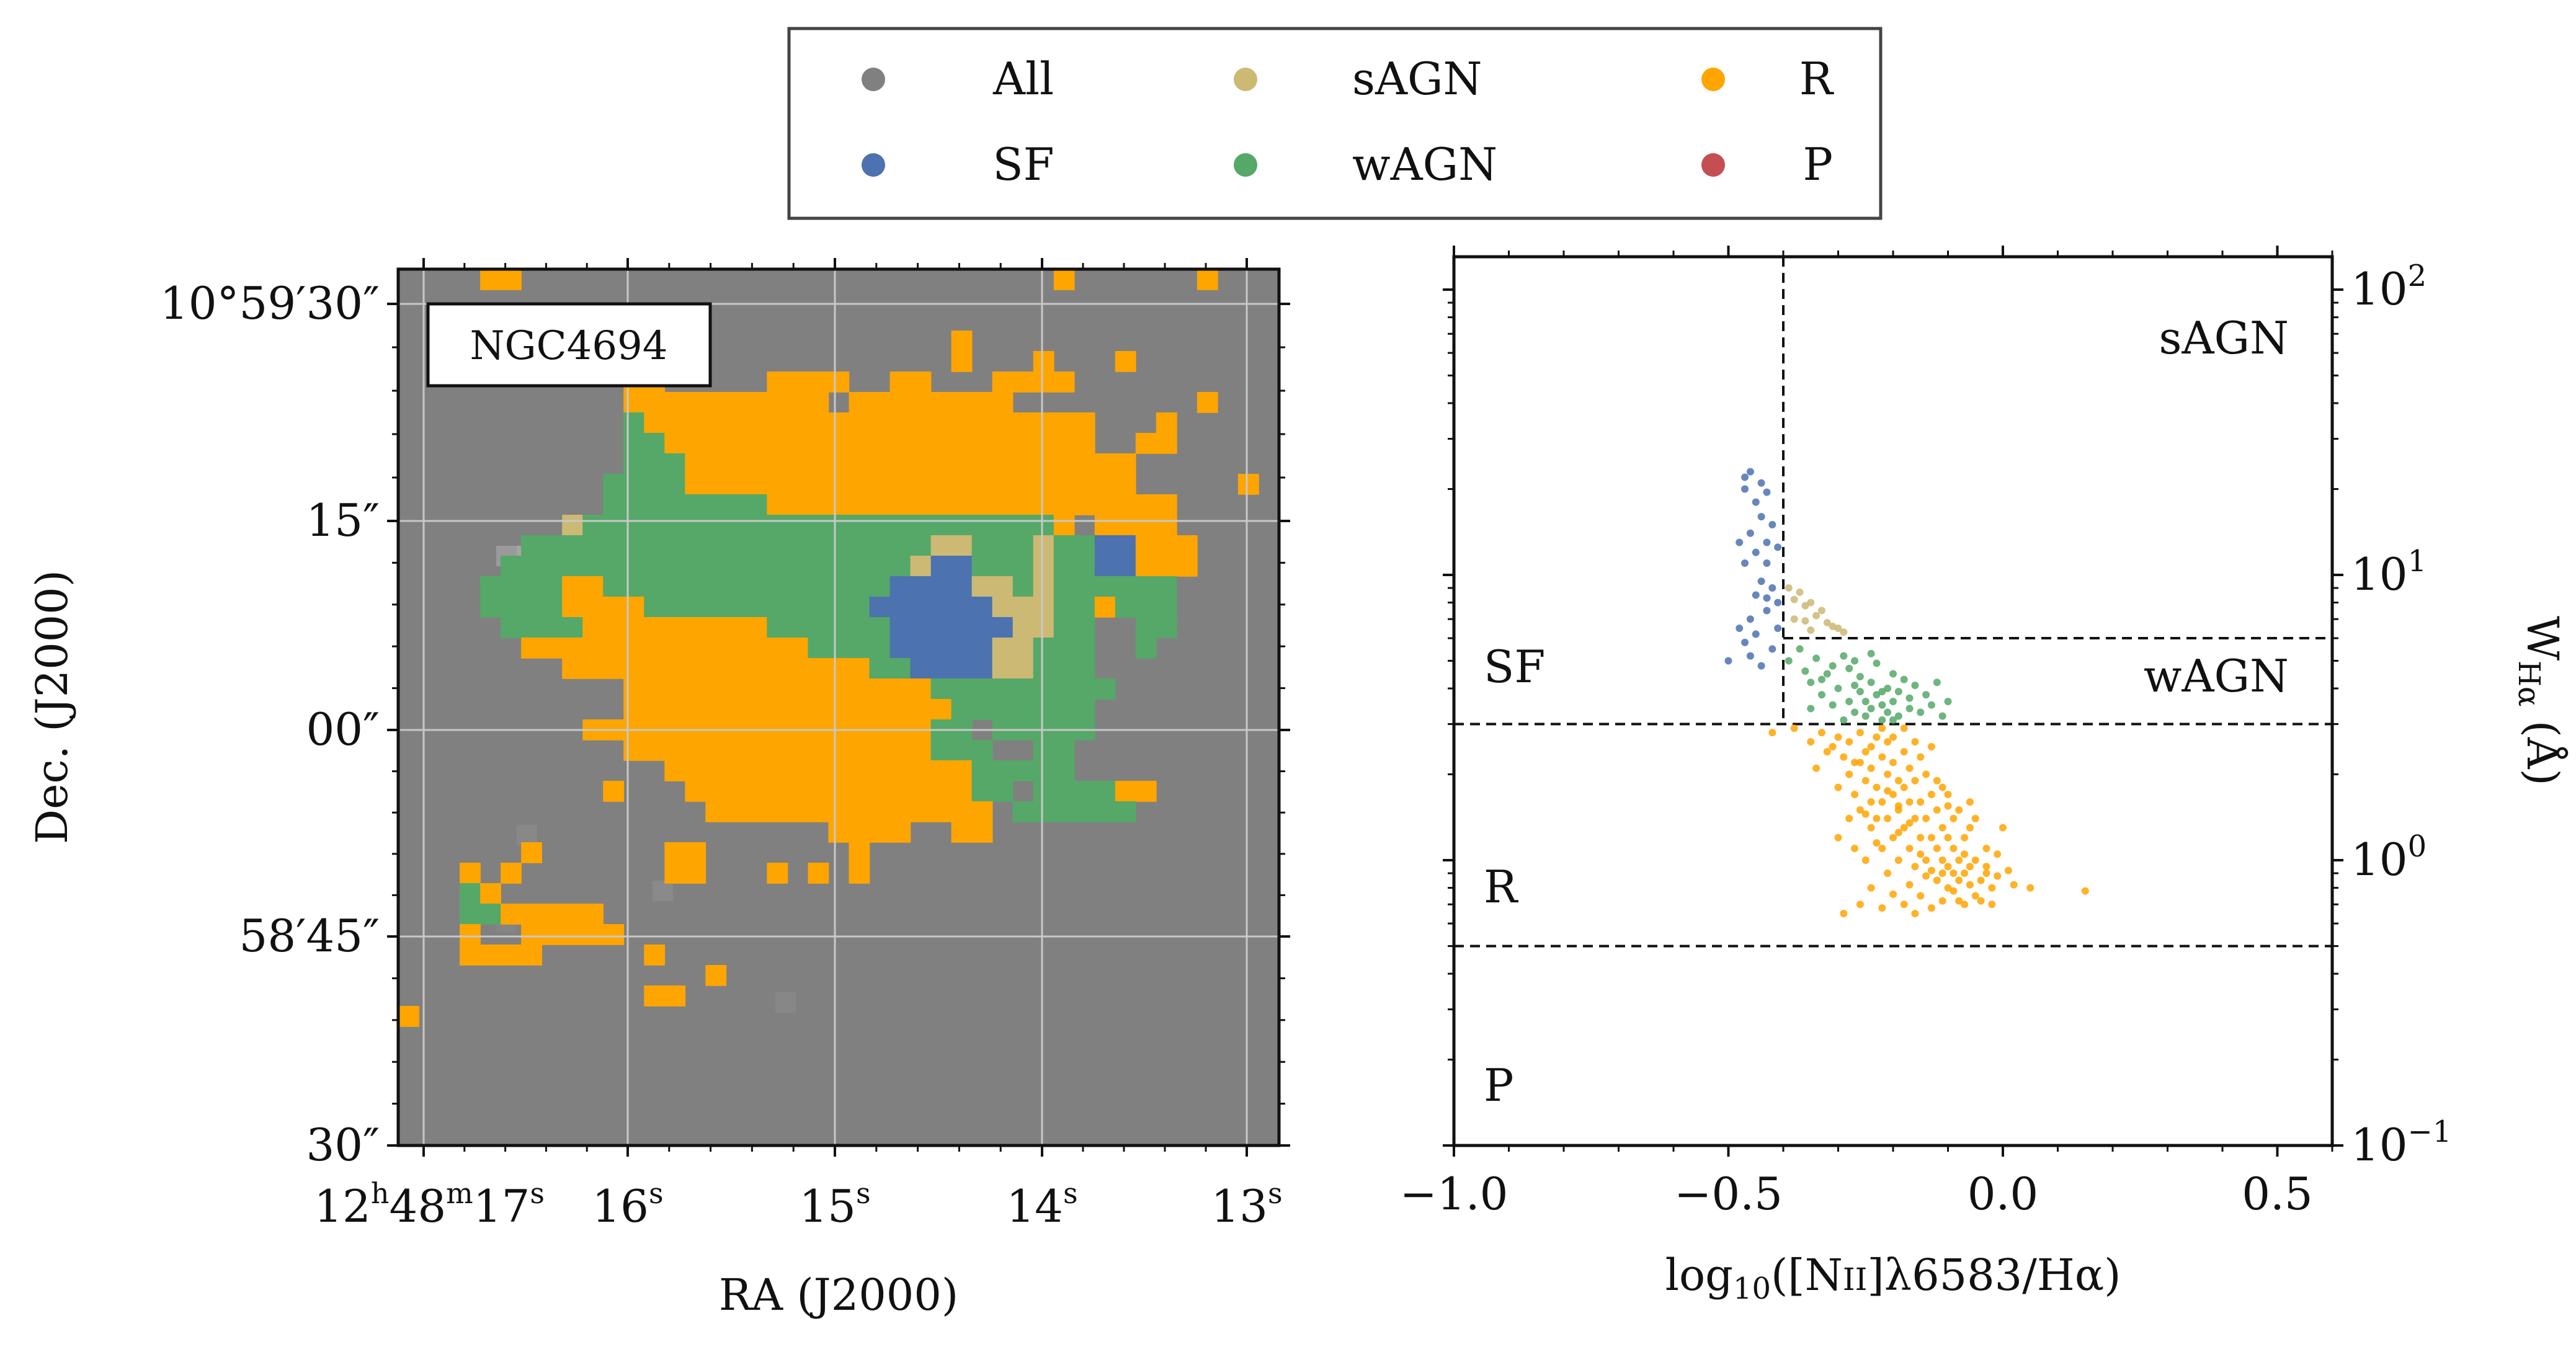 The width and height of the screenshot is (2576, 1352). What do you see at coordinates (1818, 164) in the screenshot?
I see `legend-label-p: P` at bounding box center [1818, 164].